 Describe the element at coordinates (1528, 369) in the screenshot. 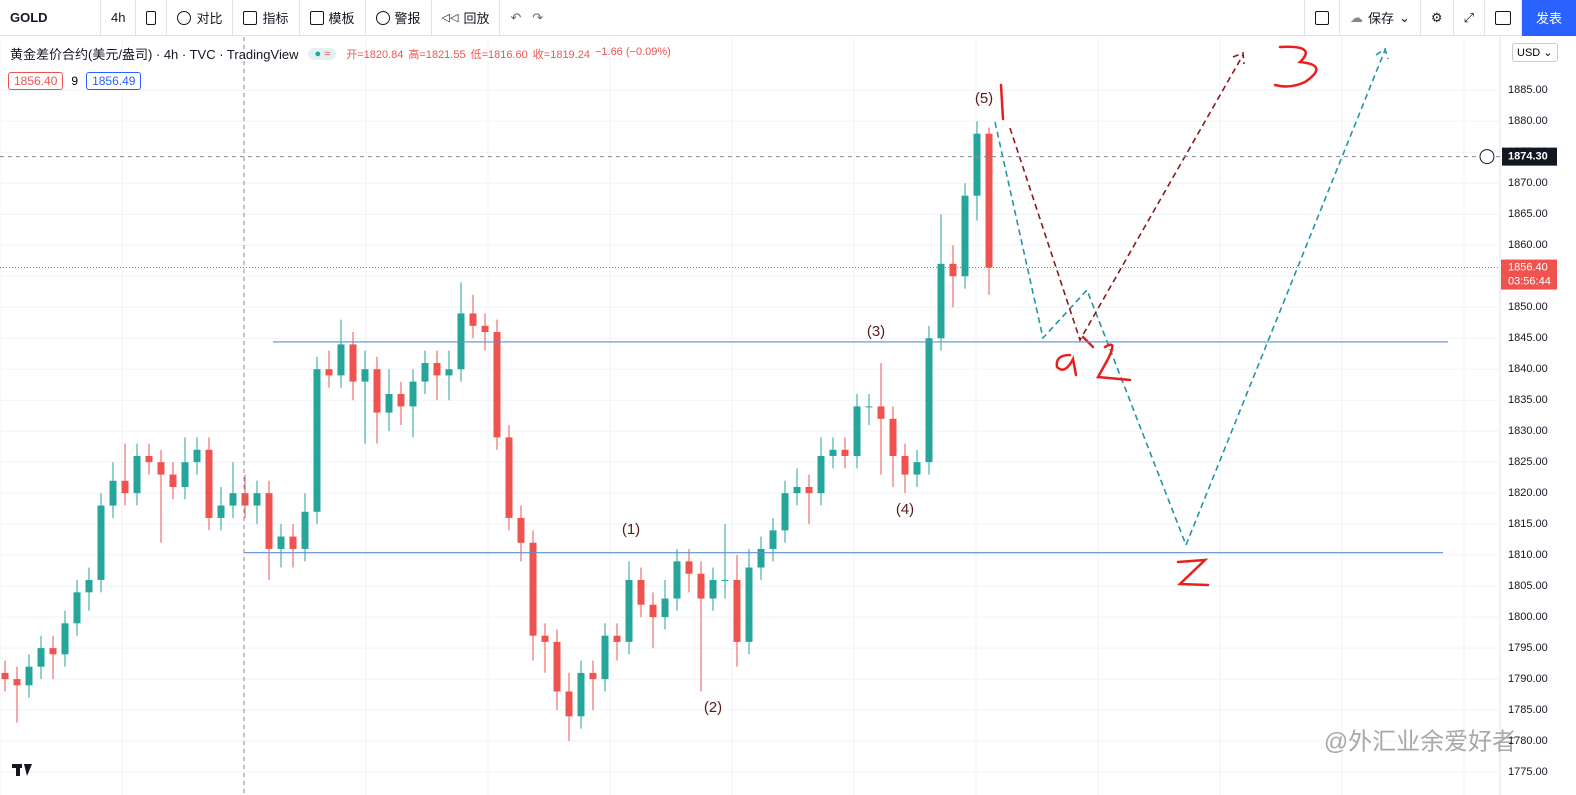

I see `y-tick-label: 1840.00` at that location.